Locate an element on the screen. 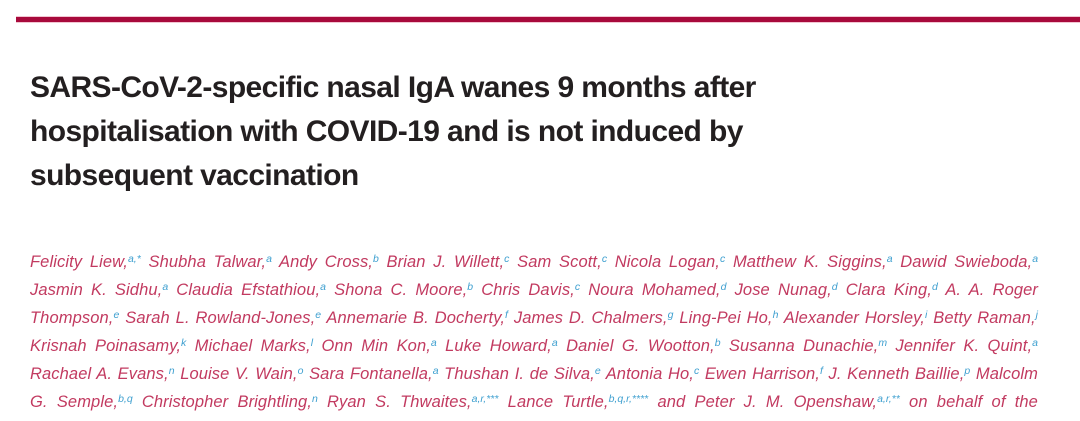 This screenshot has width=1080, height=421. author-name: A. A. Roger Thompson, is located at coordinates (534, 304).